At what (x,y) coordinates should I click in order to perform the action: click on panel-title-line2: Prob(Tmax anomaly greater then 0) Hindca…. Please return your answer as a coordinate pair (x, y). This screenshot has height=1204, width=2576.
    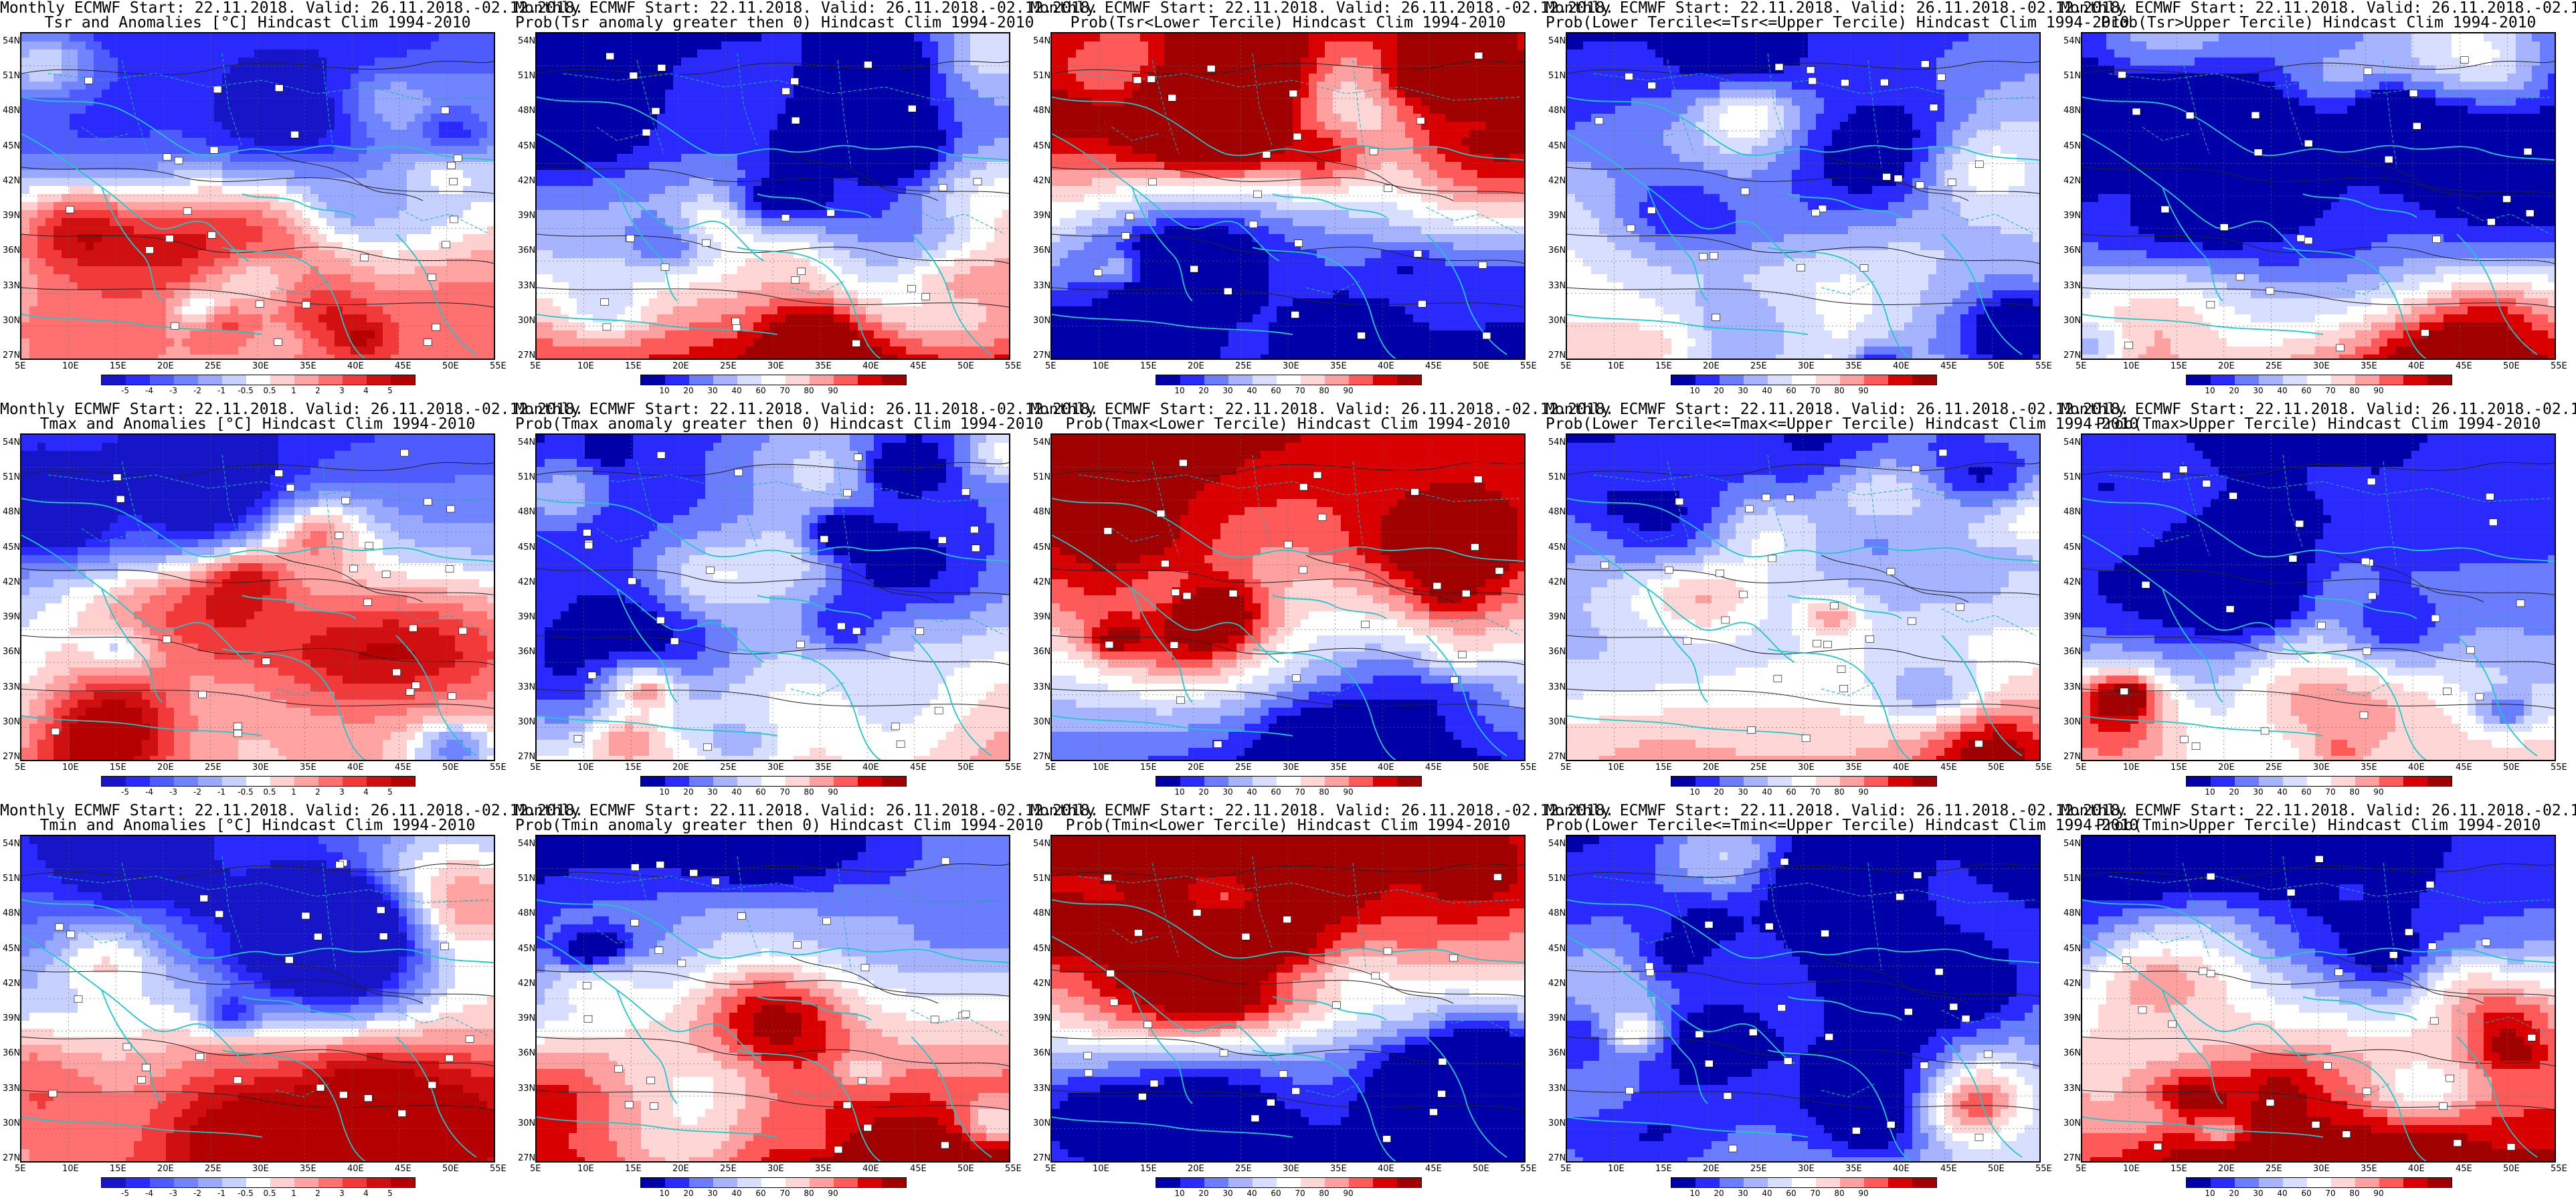
    Looking at the image, I should click on (779, 424).